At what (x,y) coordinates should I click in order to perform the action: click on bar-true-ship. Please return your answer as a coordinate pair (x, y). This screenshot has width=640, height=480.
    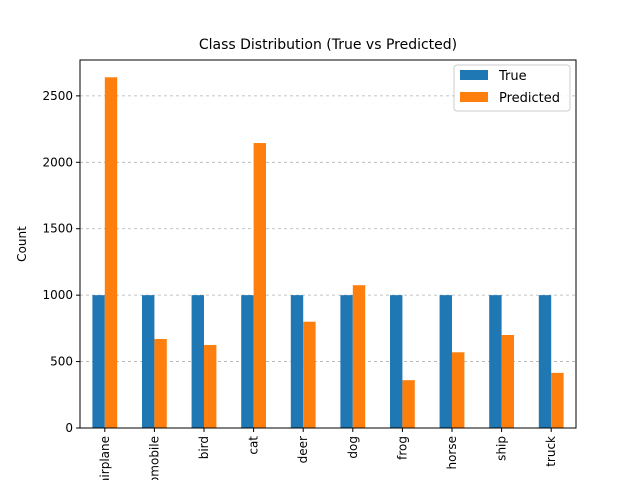
    Looking at the image, I should click on (495, 361).